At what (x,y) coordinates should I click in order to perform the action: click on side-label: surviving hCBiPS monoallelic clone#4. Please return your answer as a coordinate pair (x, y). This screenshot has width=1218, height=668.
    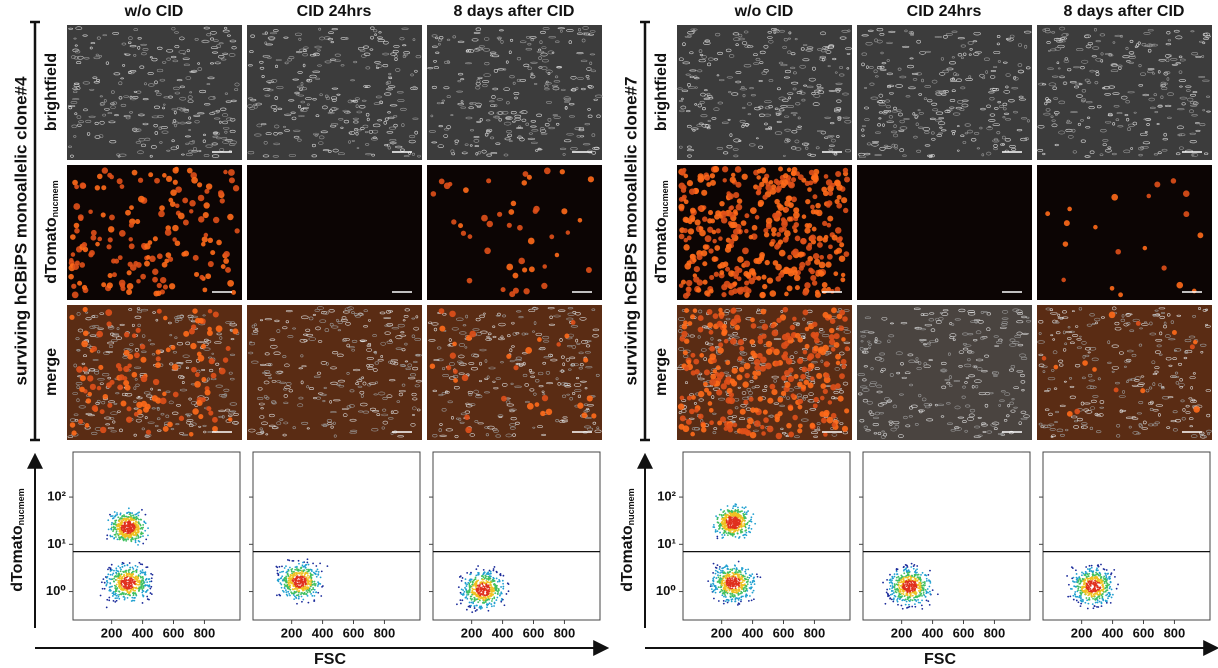
    Looking at the image, I should click on (20, 230).